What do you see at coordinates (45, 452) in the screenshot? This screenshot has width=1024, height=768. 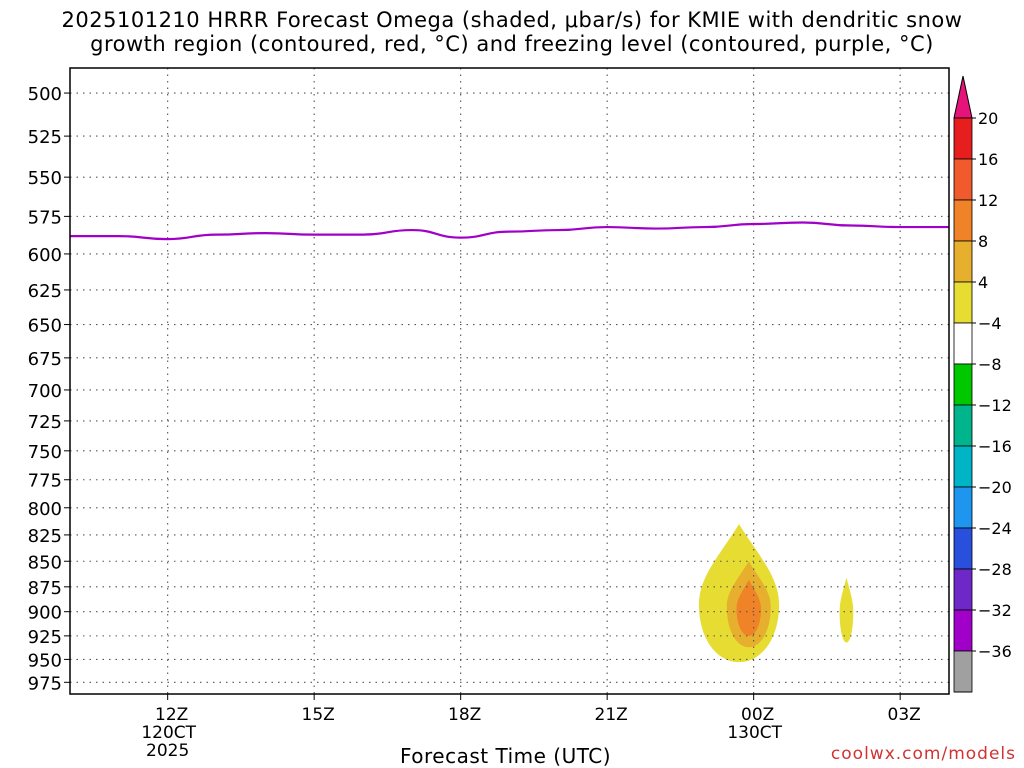 I see `y-tick-label-750: 750` at bounding box center [45, 452].